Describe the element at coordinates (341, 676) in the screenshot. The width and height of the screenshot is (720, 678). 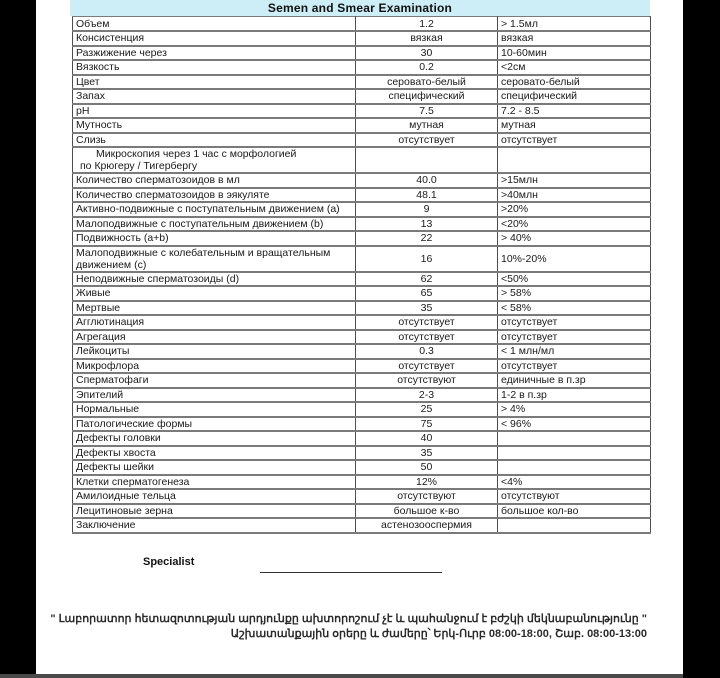
I see `bottom-bar` at that location.